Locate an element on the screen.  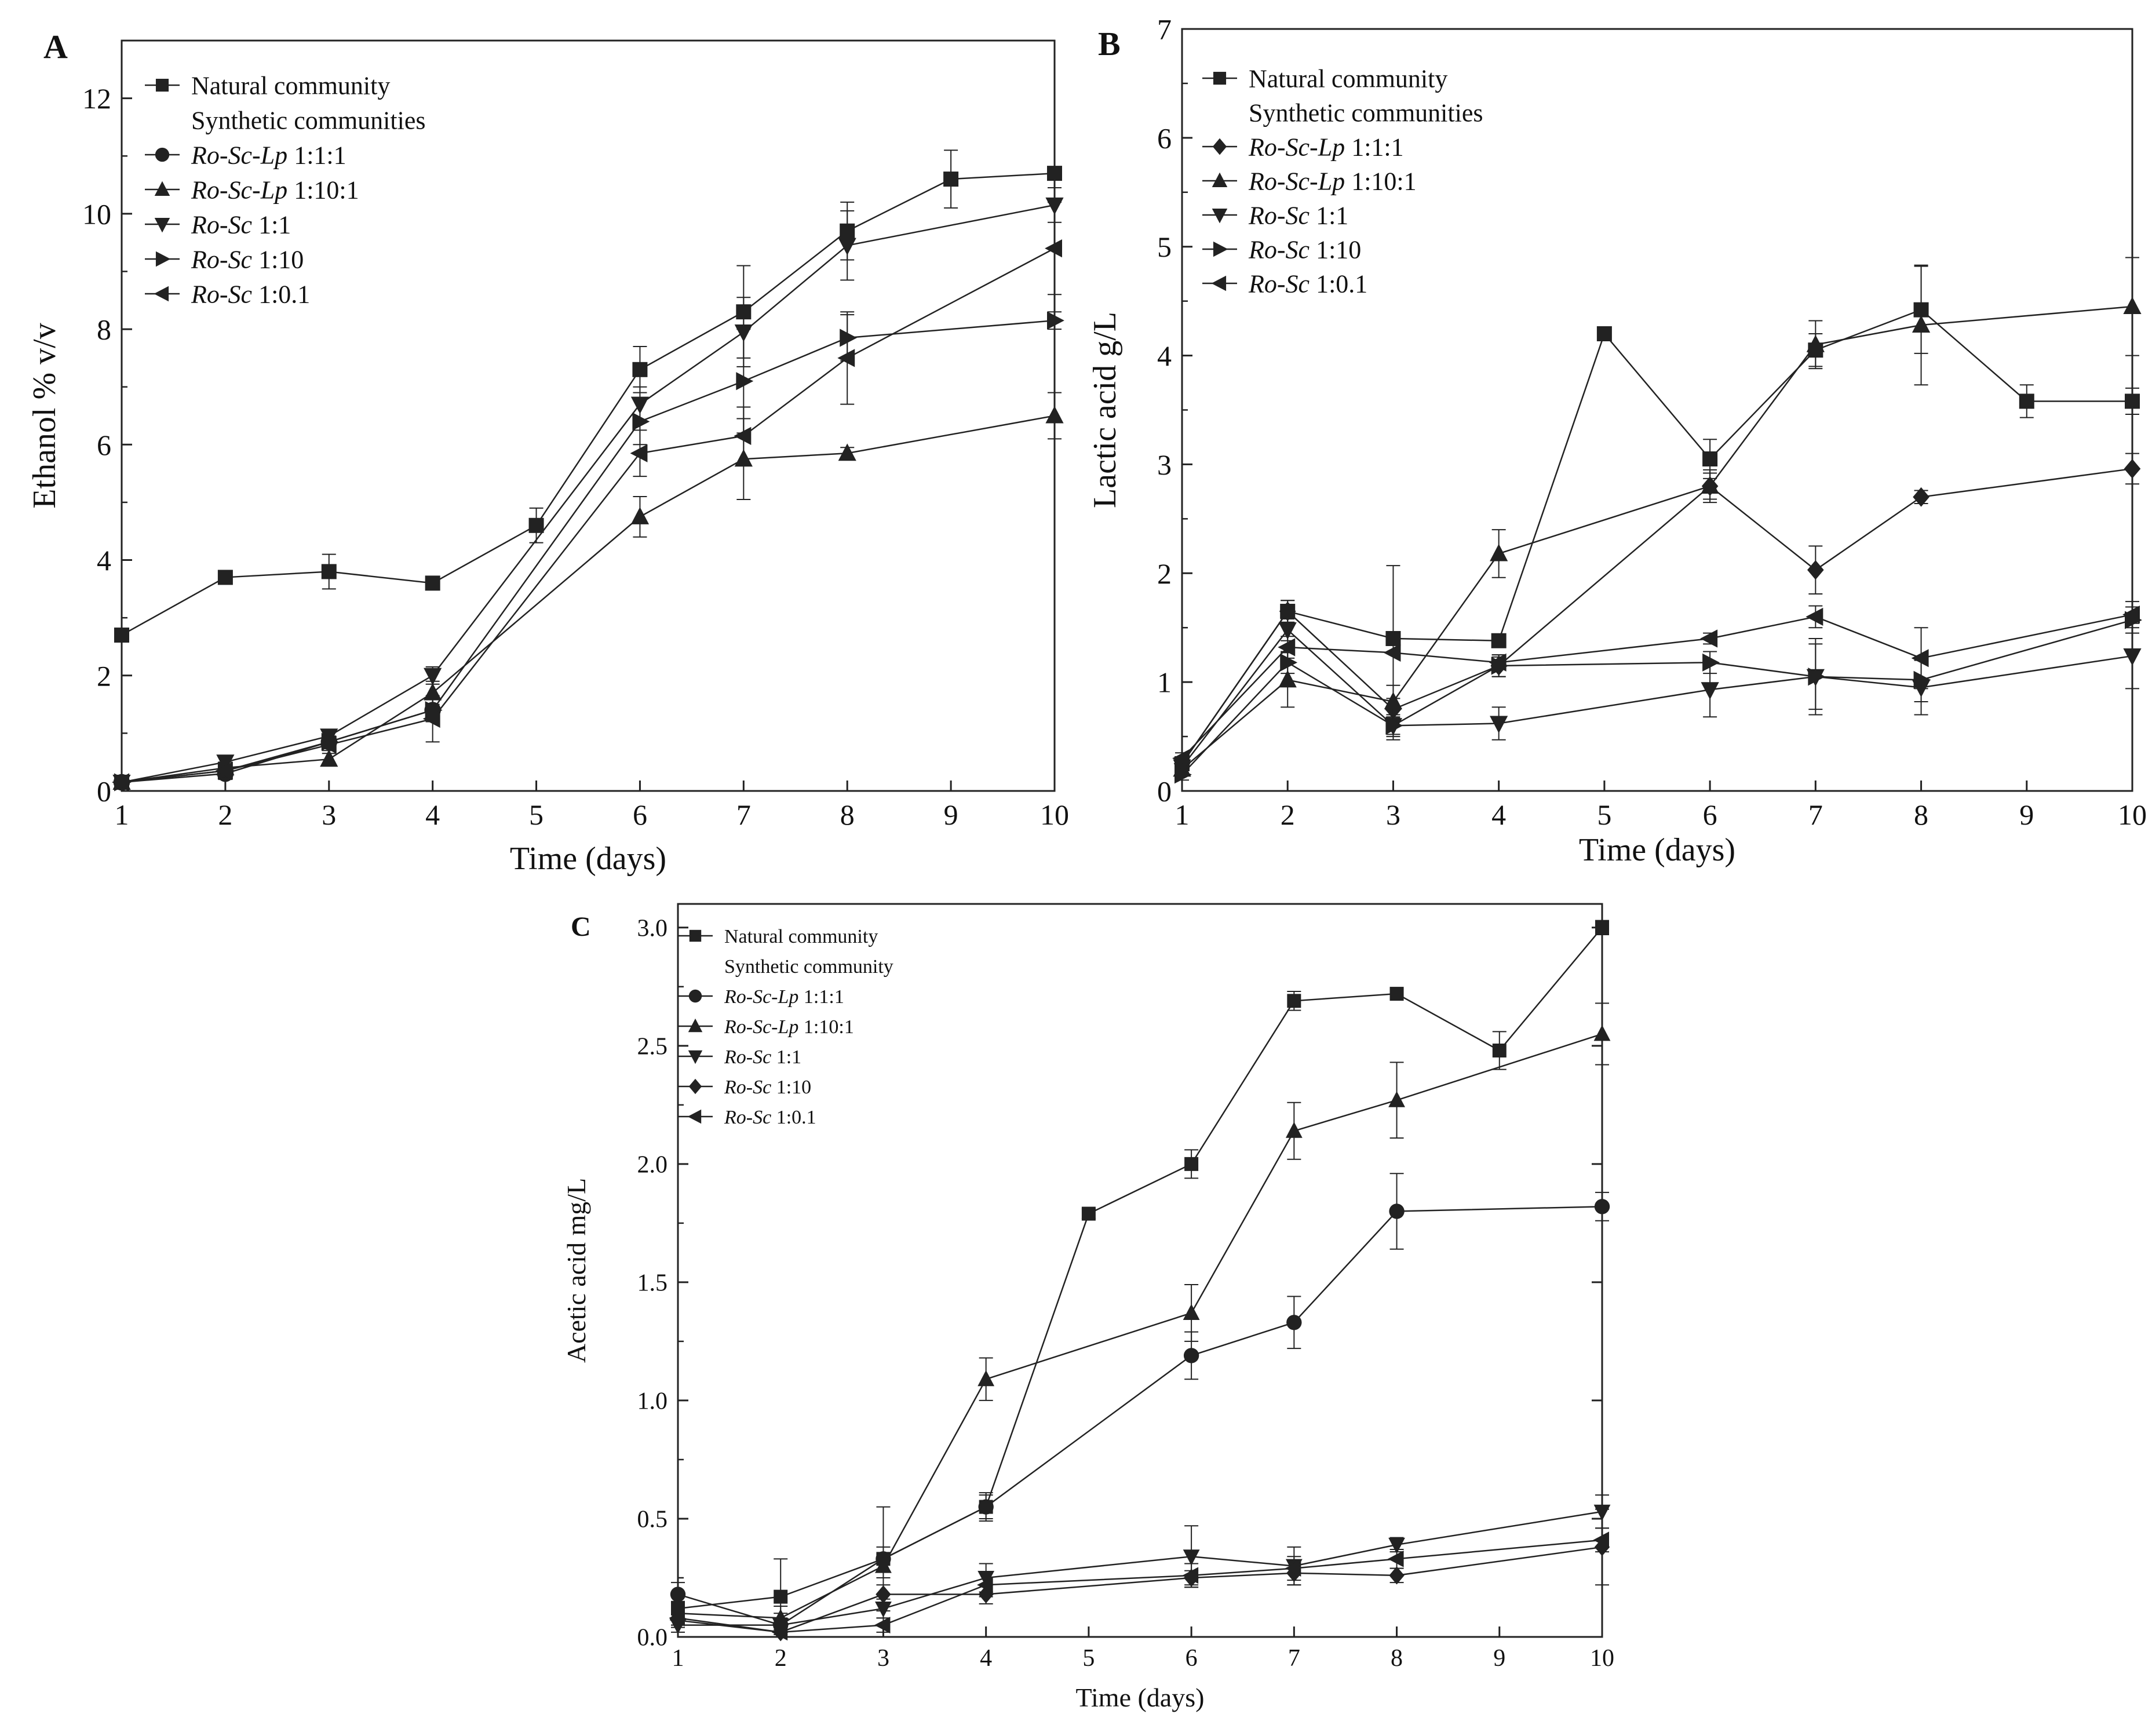
y-tick-label: 12 is located at coordinates (96, 98).